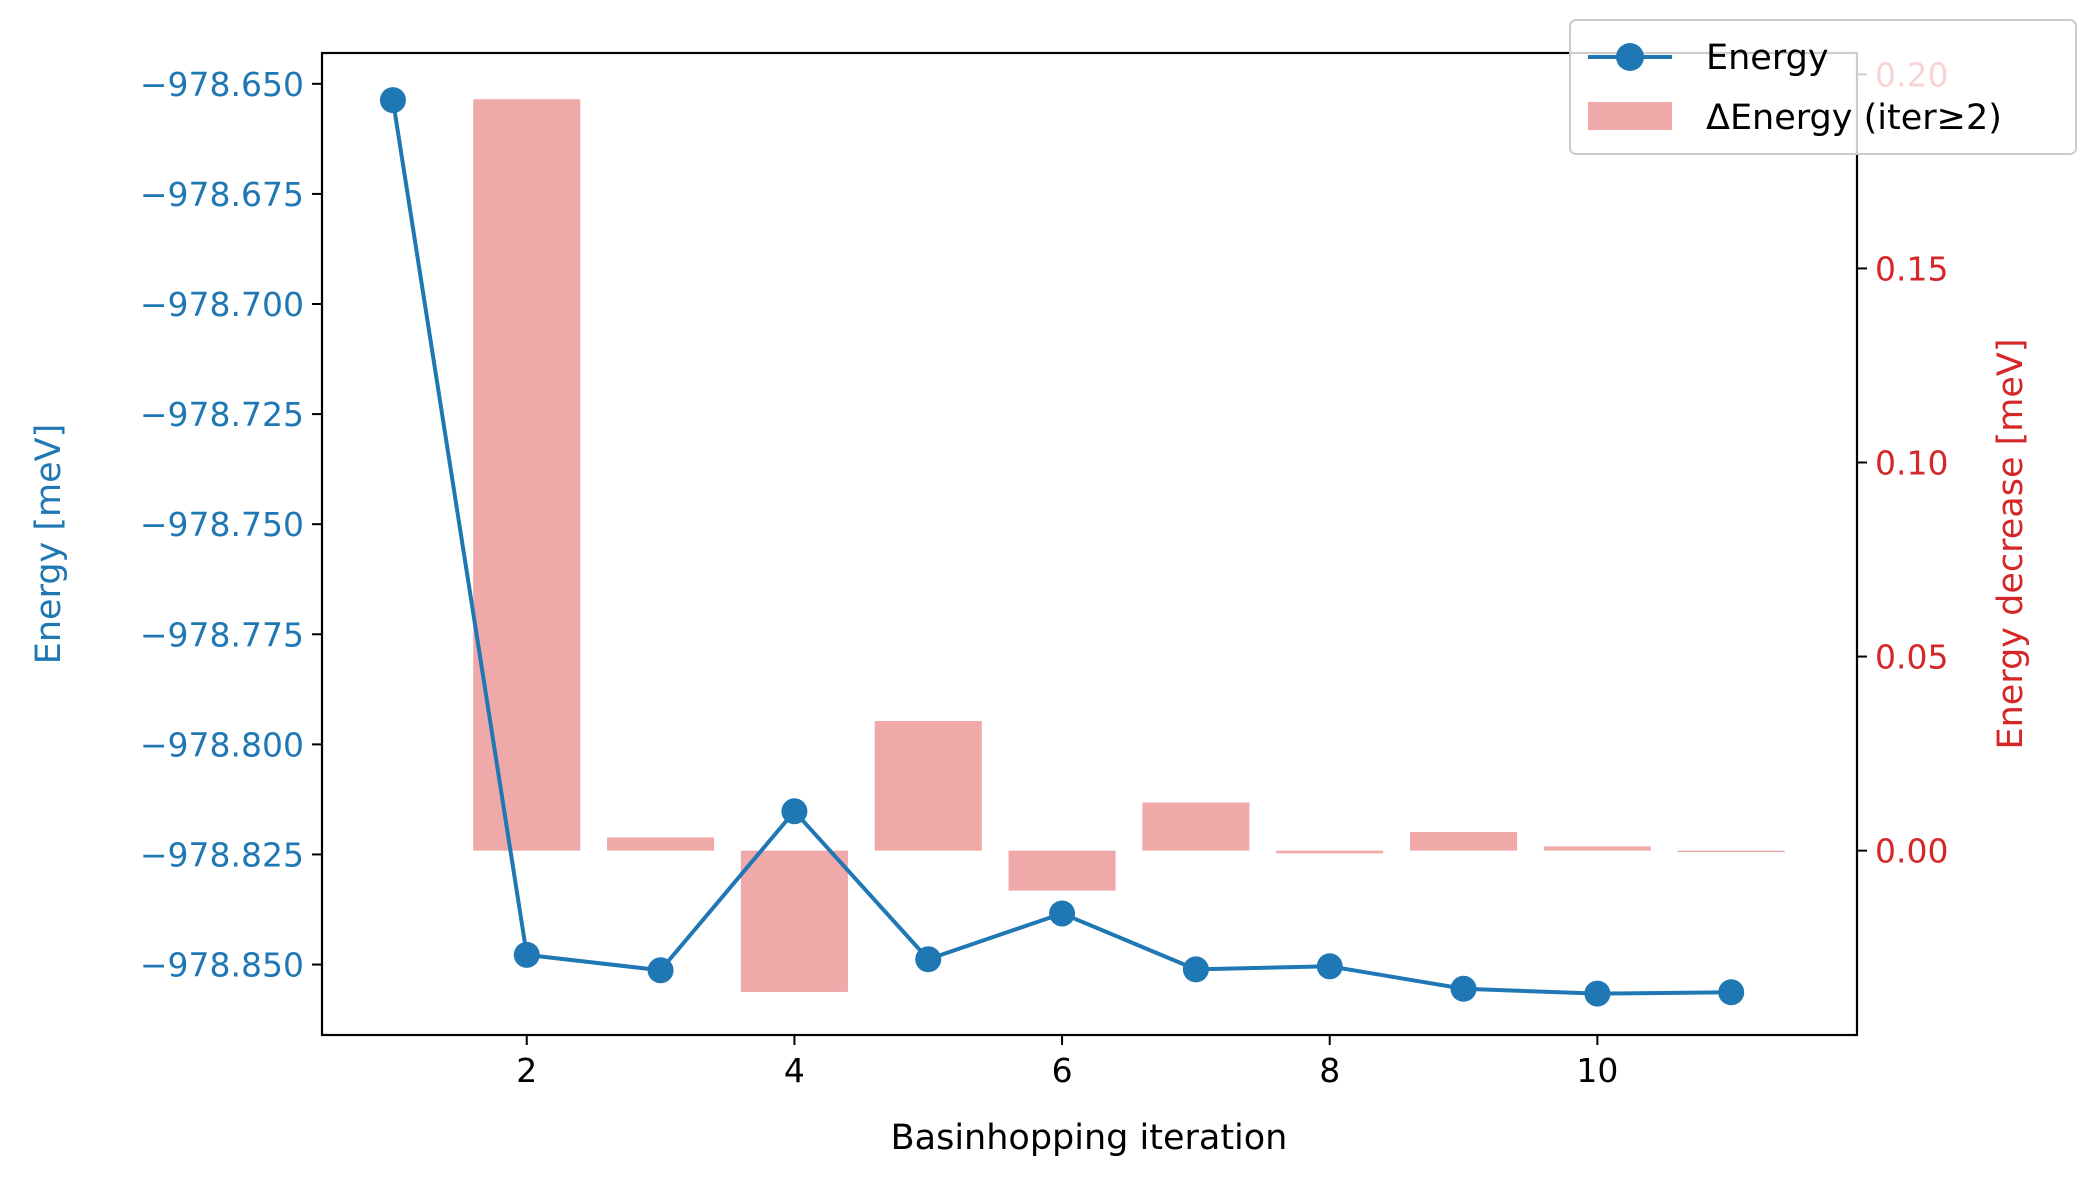 This screenshot has height=1194, width=2092. I want to click on legend-bar-swatch, so click(1630, 116).